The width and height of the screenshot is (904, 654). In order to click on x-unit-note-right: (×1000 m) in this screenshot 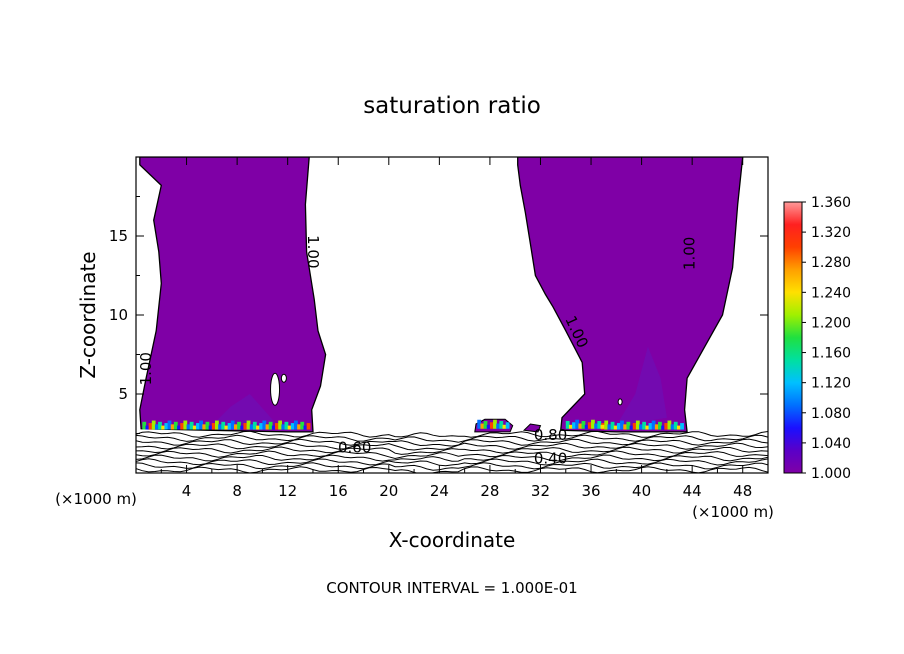, I will do `click(733, 512)`.